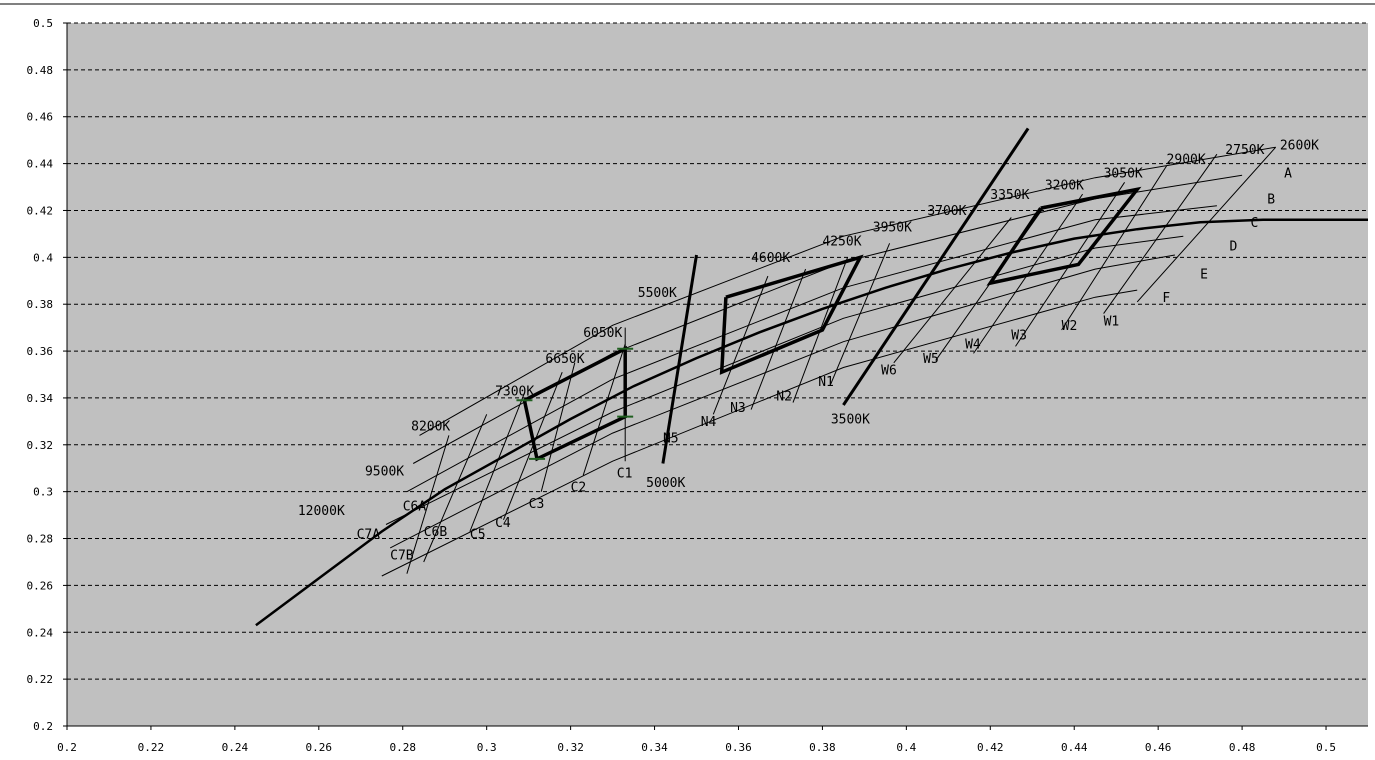 The height and width of the screenshot is (760, 1375). I want to click on annotation-label: A, so click(1288, 174).